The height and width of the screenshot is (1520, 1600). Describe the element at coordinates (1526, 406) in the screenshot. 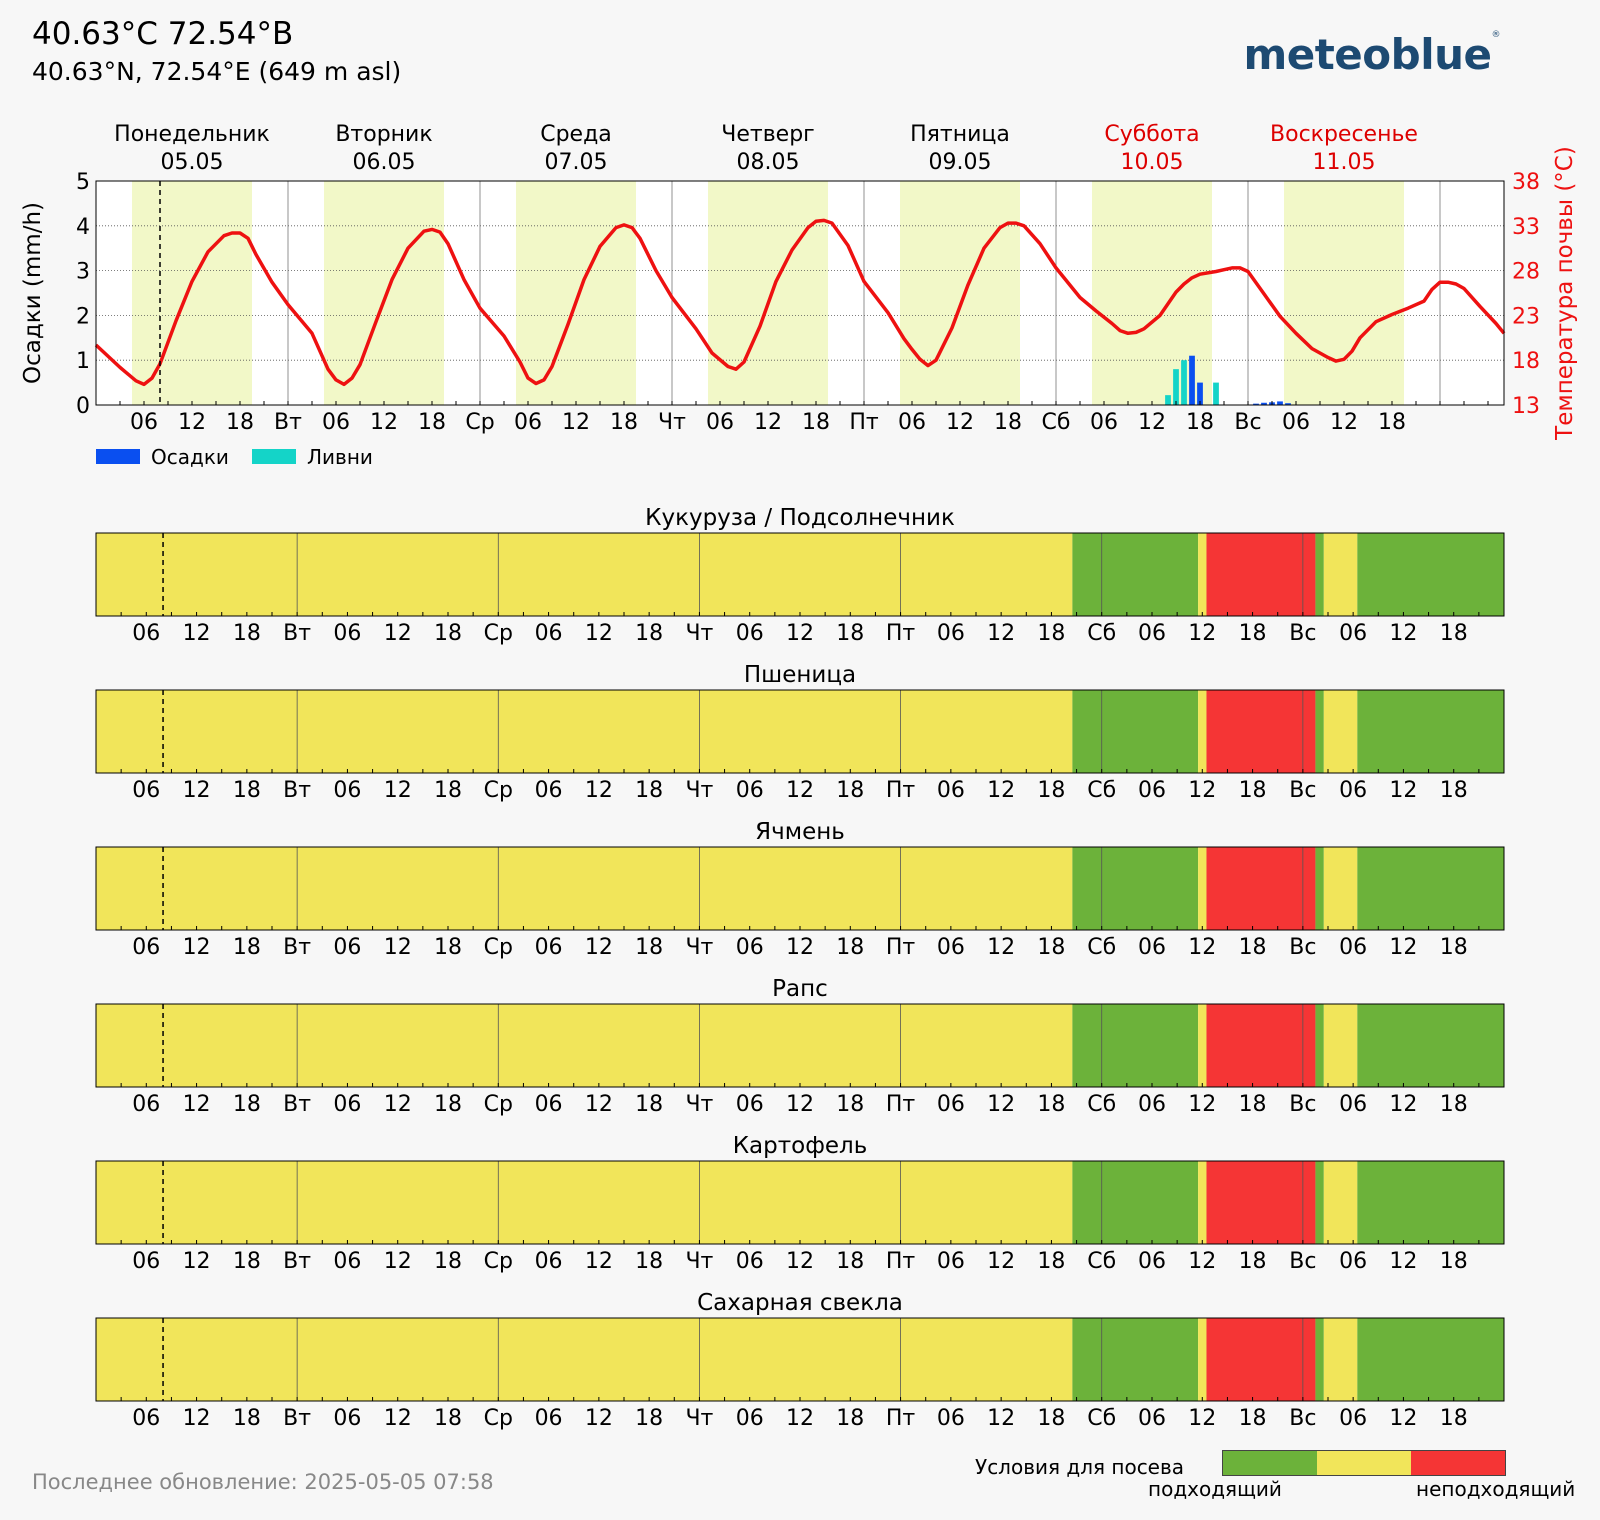

I see `right-tick-label: 13` at that location.